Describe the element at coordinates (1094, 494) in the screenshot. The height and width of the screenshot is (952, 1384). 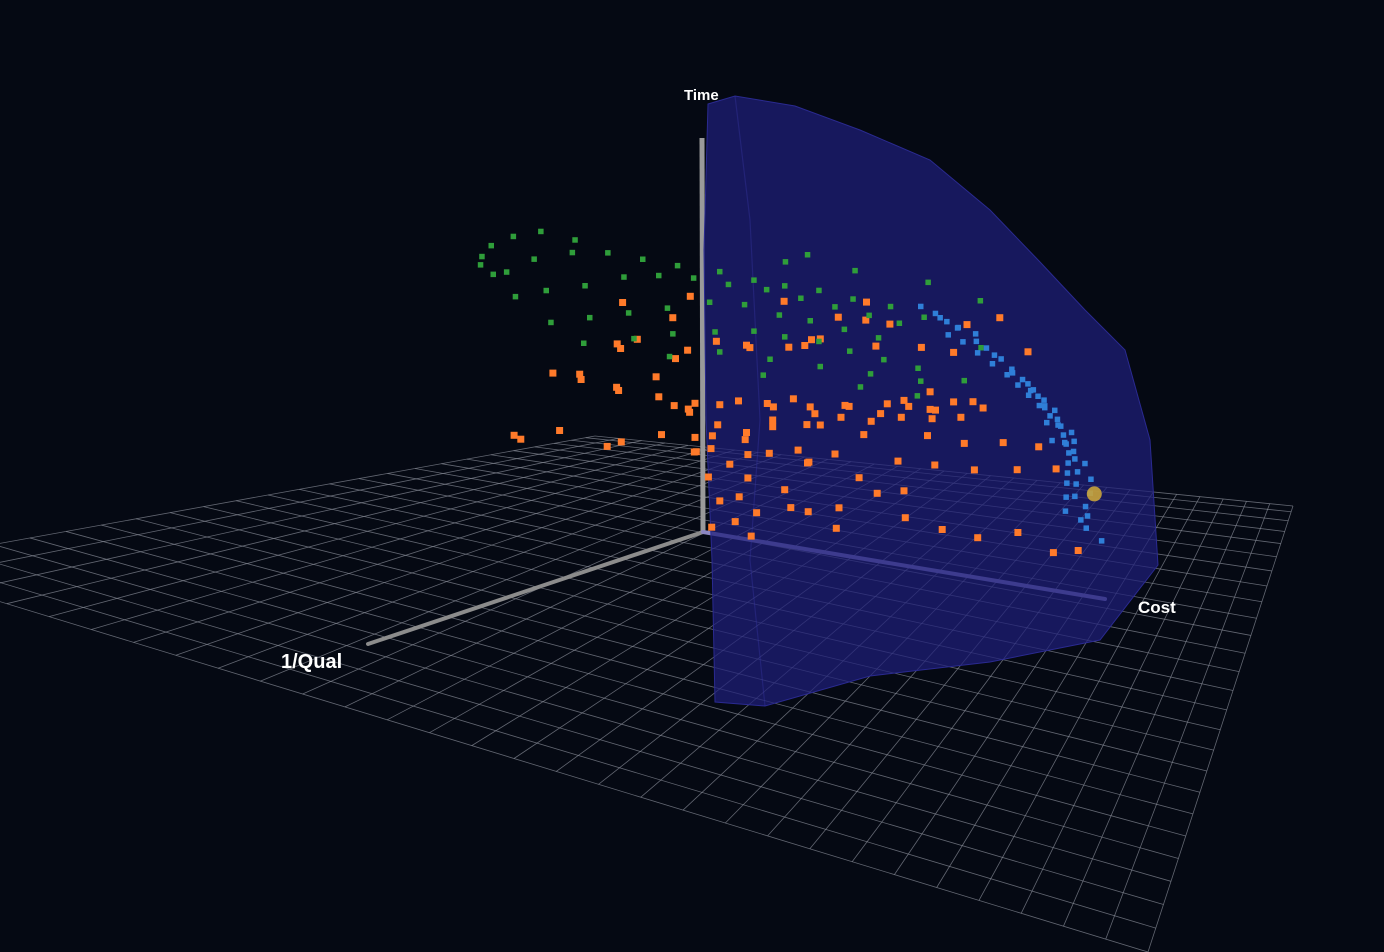
I see `highlight-point` at that location.